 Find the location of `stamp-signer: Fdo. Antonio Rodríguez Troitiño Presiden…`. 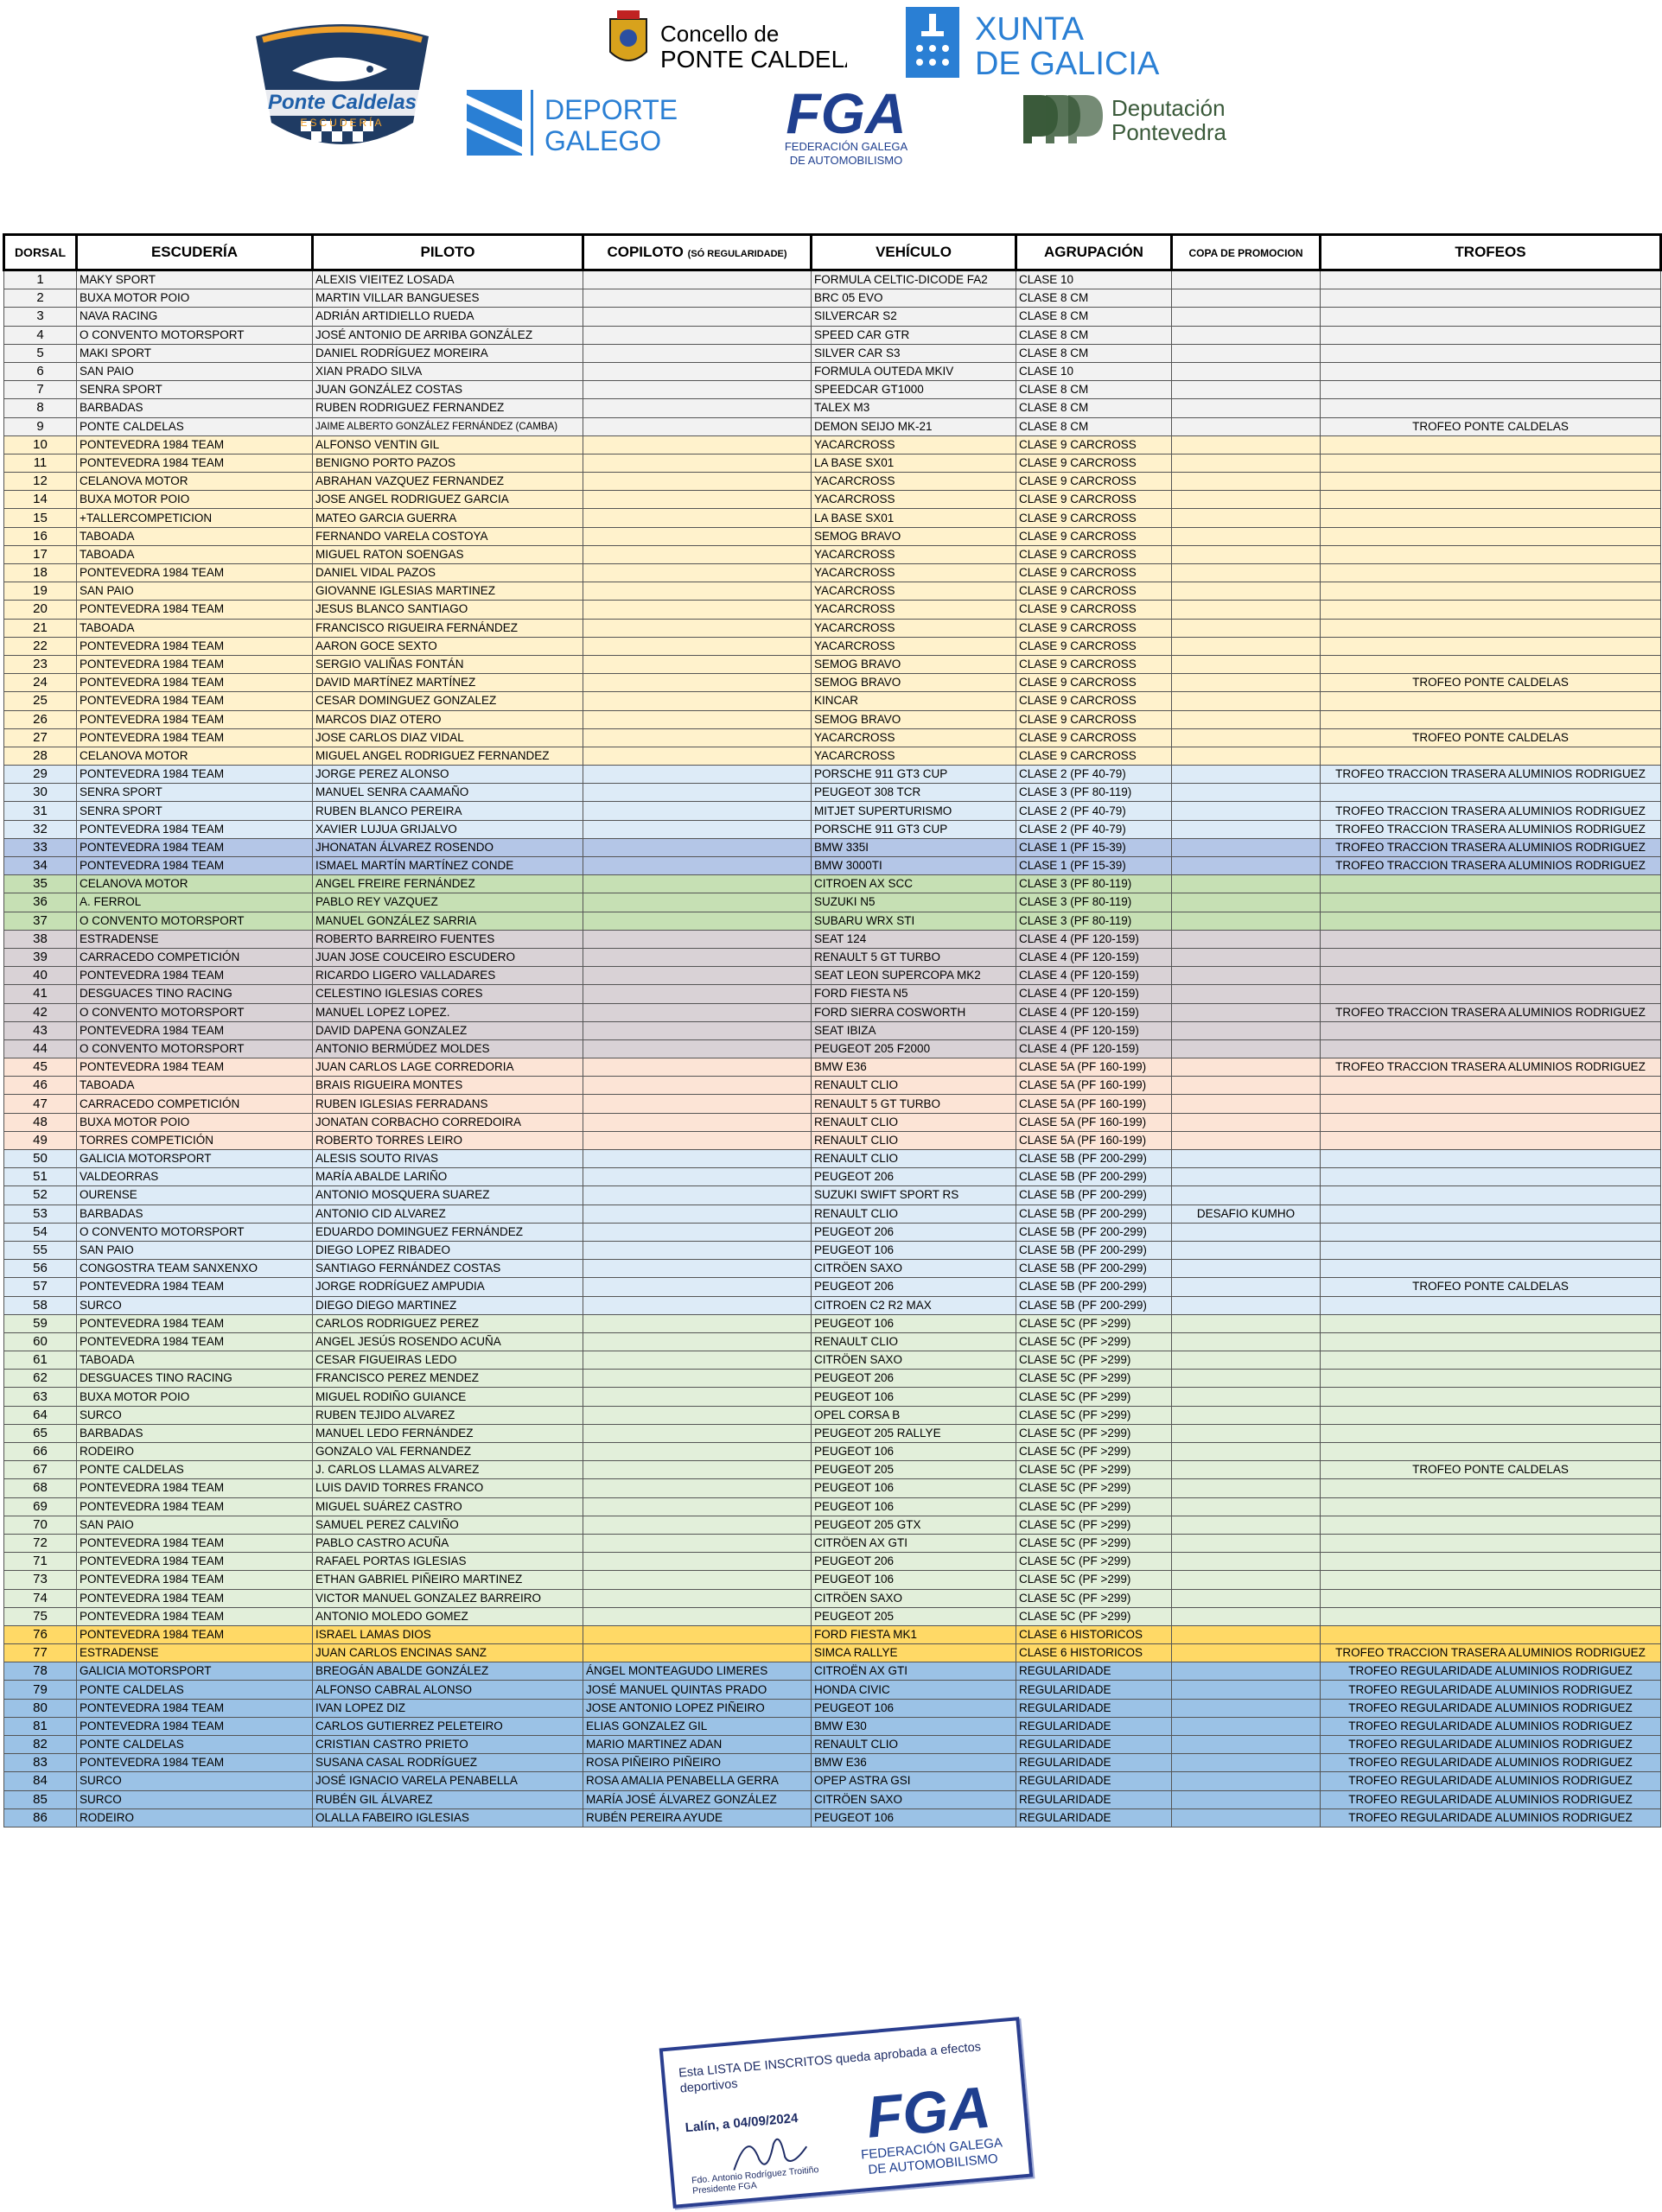

stamp-signer: Fdo. Antonio Rodríguez Troitiño Presiden… is located at coordinates (755, 2180).